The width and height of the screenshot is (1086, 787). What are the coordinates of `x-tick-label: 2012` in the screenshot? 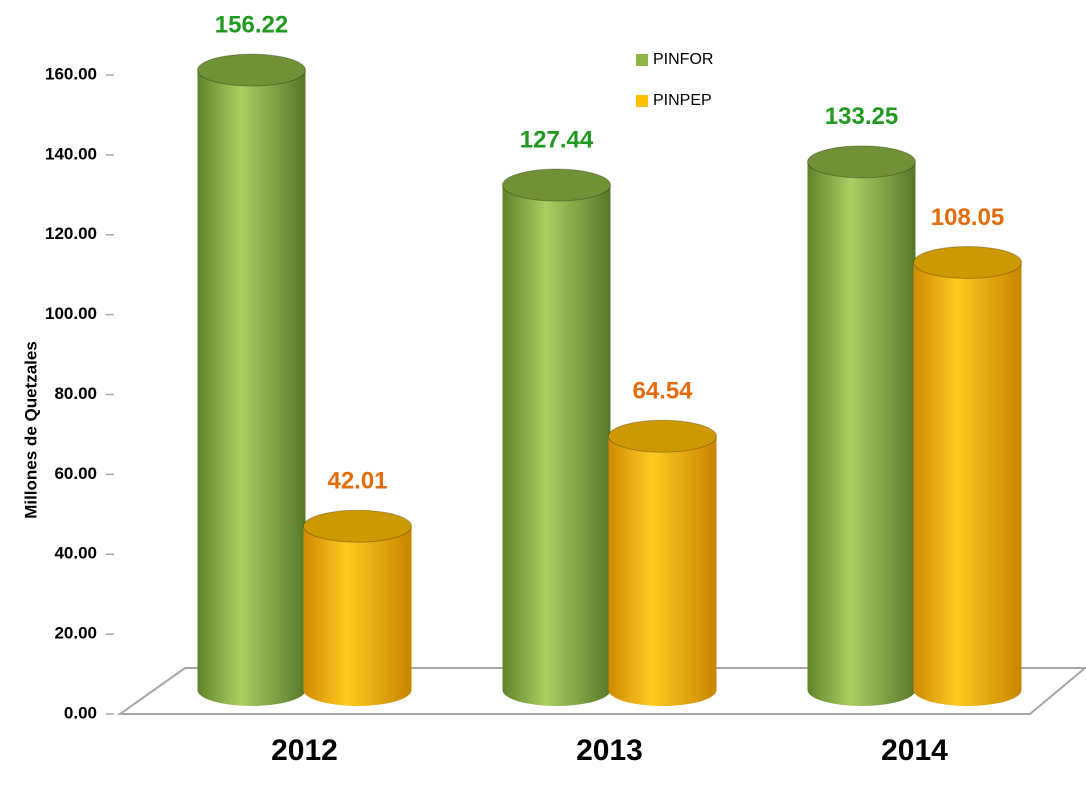 It's located at (304, 750).